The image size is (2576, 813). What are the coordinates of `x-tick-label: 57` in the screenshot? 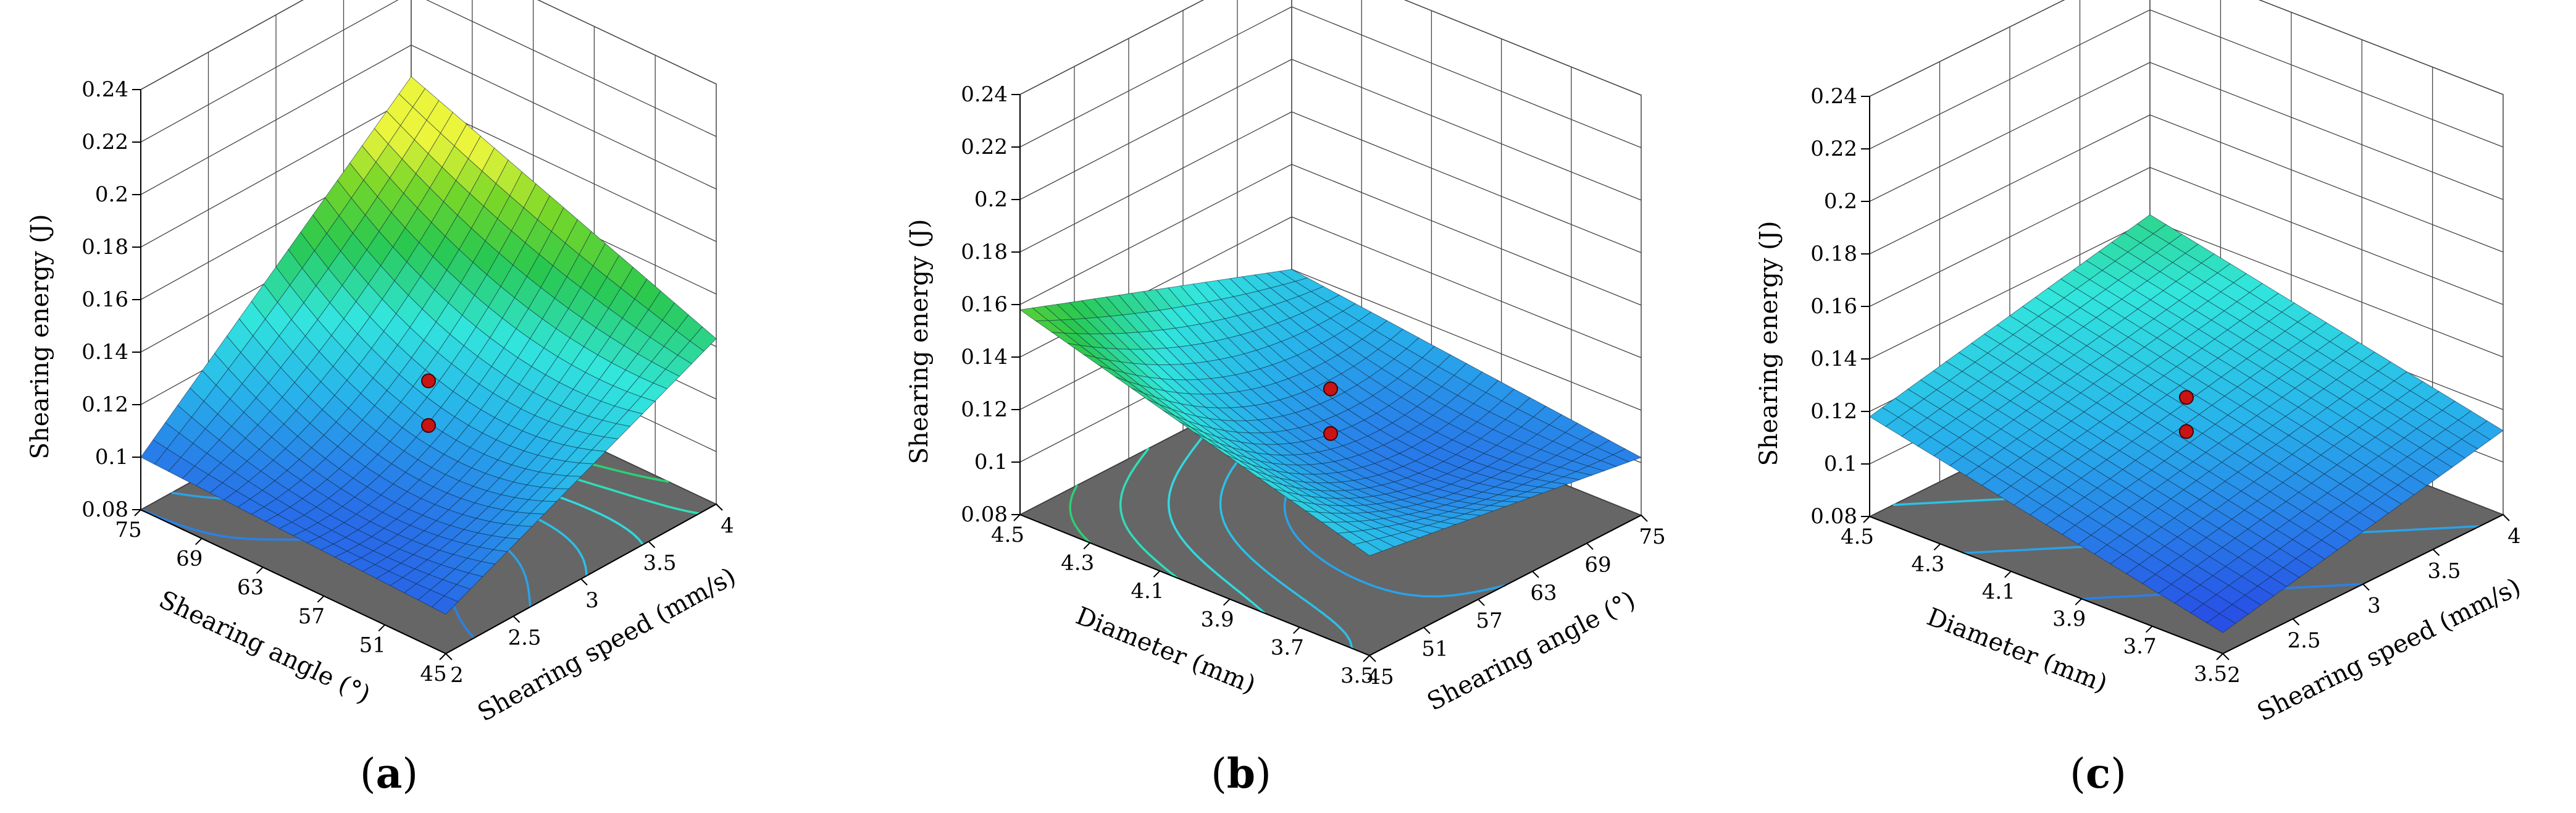 It's located at (1489, 621).